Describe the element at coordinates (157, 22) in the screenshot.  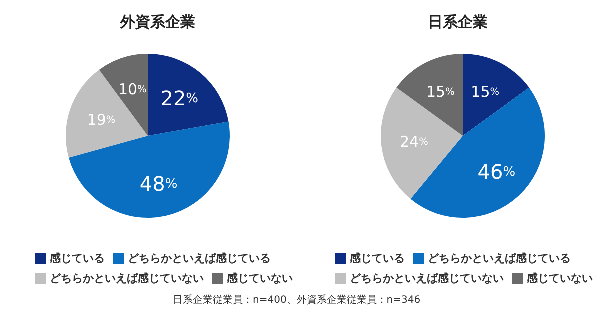
I see `chart-title: 外資系企業` at that location.